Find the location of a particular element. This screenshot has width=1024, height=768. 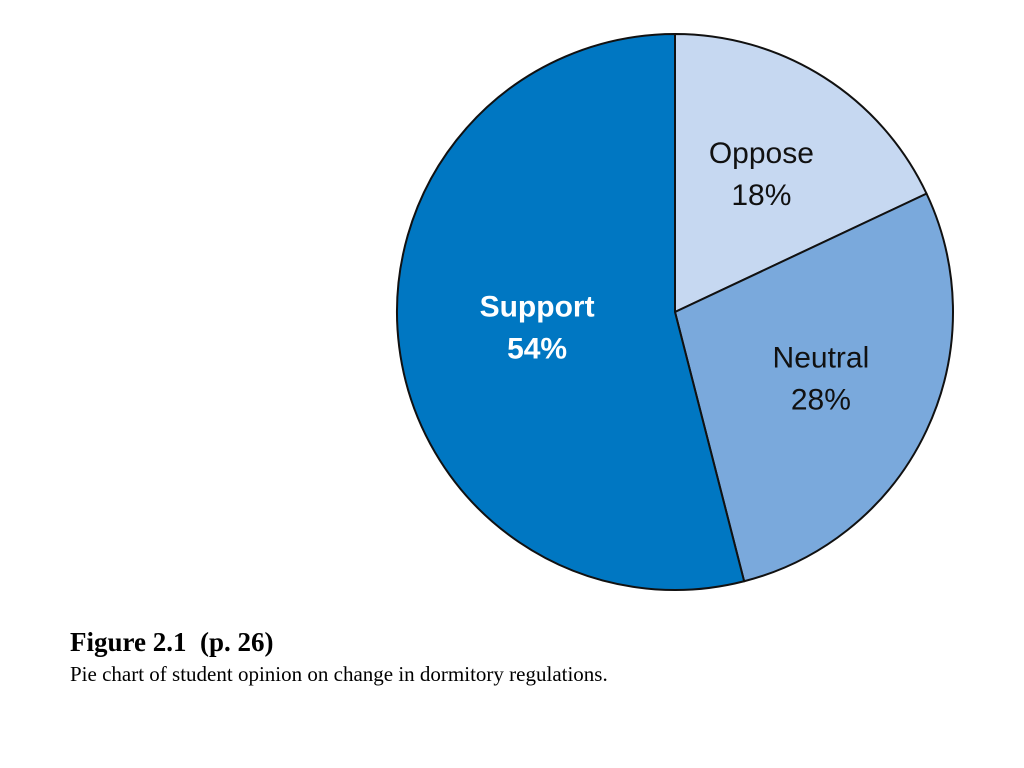

slice-label-oppose: Oppose is located at coordinates (761, 153).